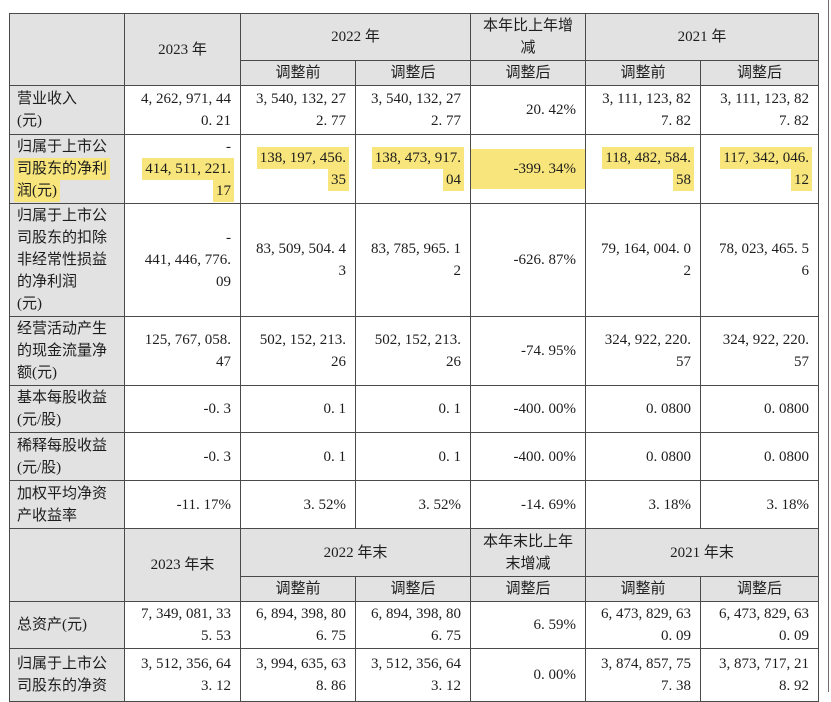  I want to click on value-cell: 138, 473, 917. 04, so click(413, 169).